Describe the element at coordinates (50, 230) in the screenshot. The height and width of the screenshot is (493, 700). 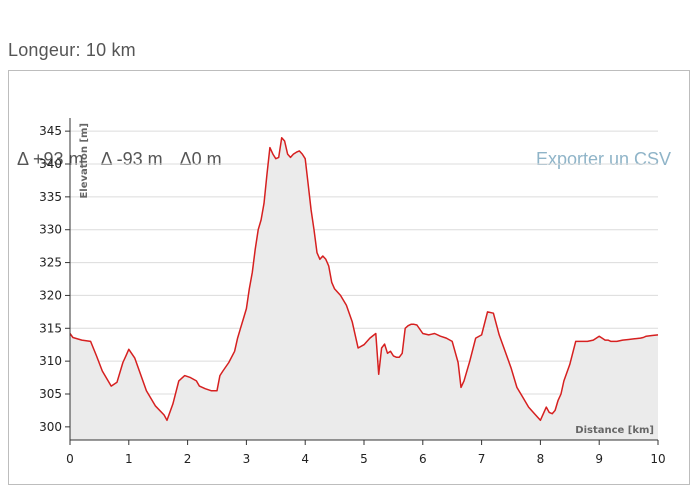
I see `y-tick-label: 330` at that location.